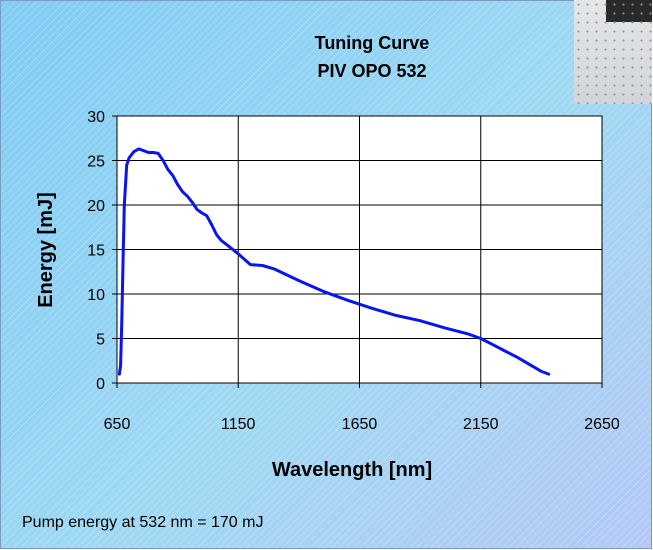 The width and height of the screenshot is (653, 550). I want to click on x-tick-label: 2150, so click(481, 424).